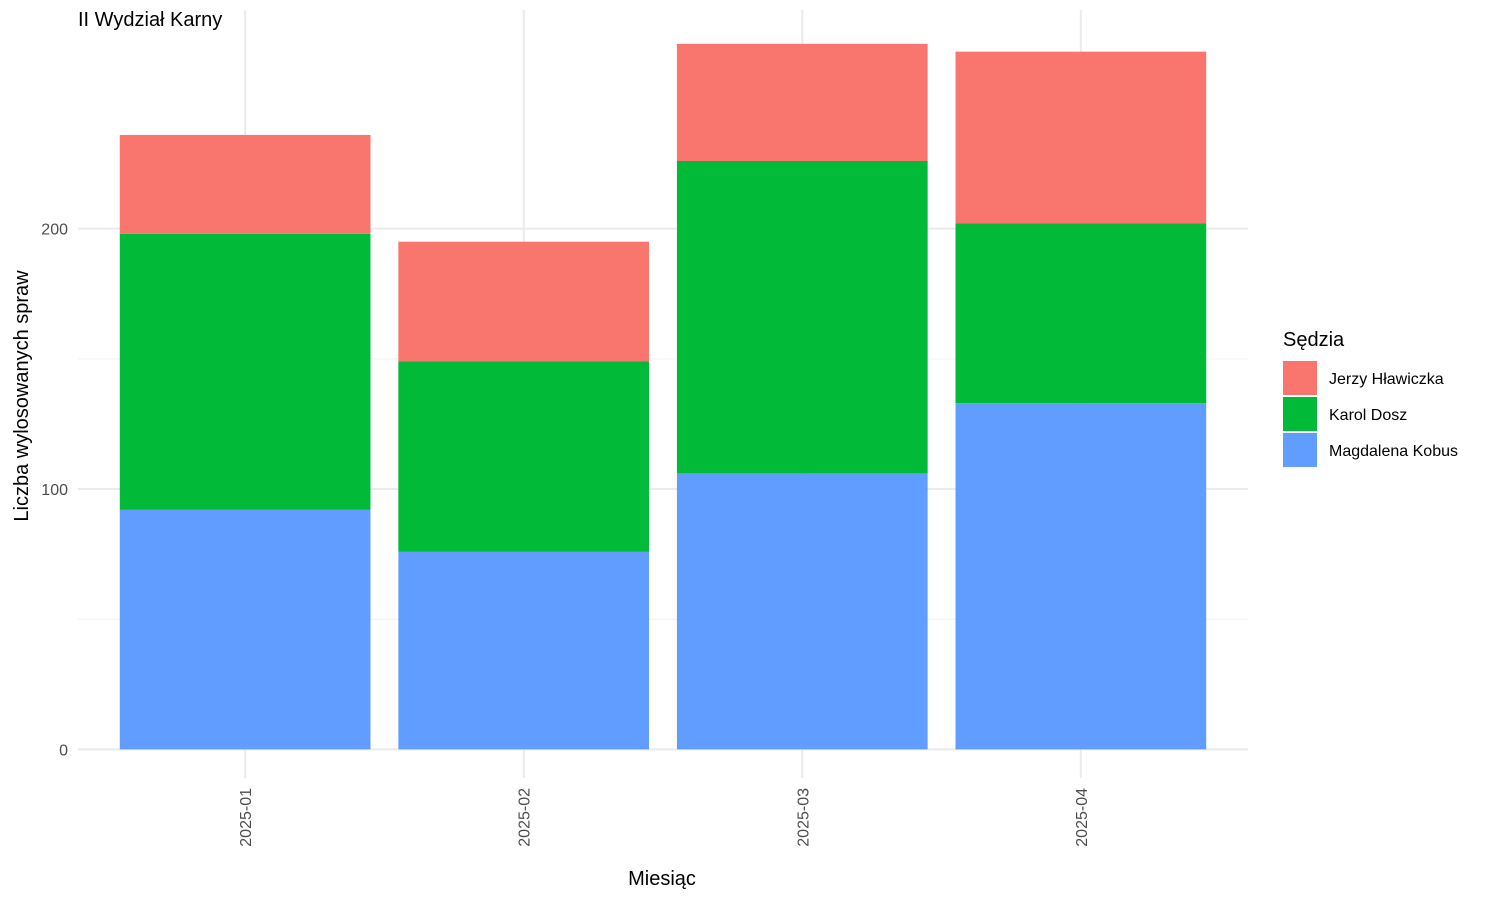 This screenshot has height=900, width=1500. What do you see at coordinates (525, 817) in the screenshot?
I see `x-tick-label: 2025-02` at bounding box center [525, 817].